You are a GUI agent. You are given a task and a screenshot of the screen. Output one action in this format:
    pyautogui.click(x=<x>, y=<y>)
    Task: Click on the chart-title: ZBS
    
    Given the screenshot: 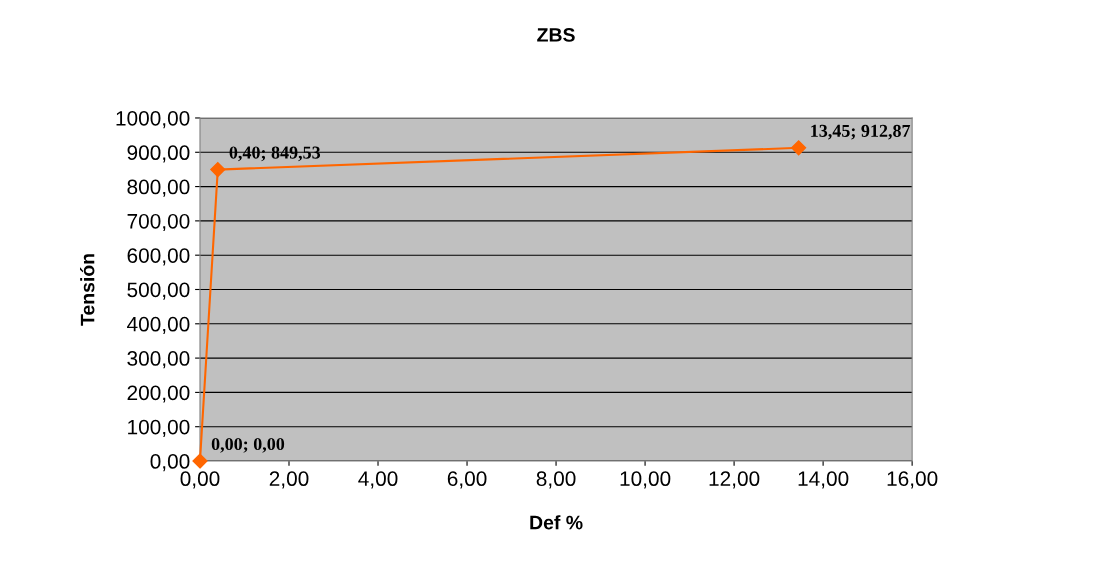 What is the action you would take?
    pyautogui.click(x=556, y=35)
    